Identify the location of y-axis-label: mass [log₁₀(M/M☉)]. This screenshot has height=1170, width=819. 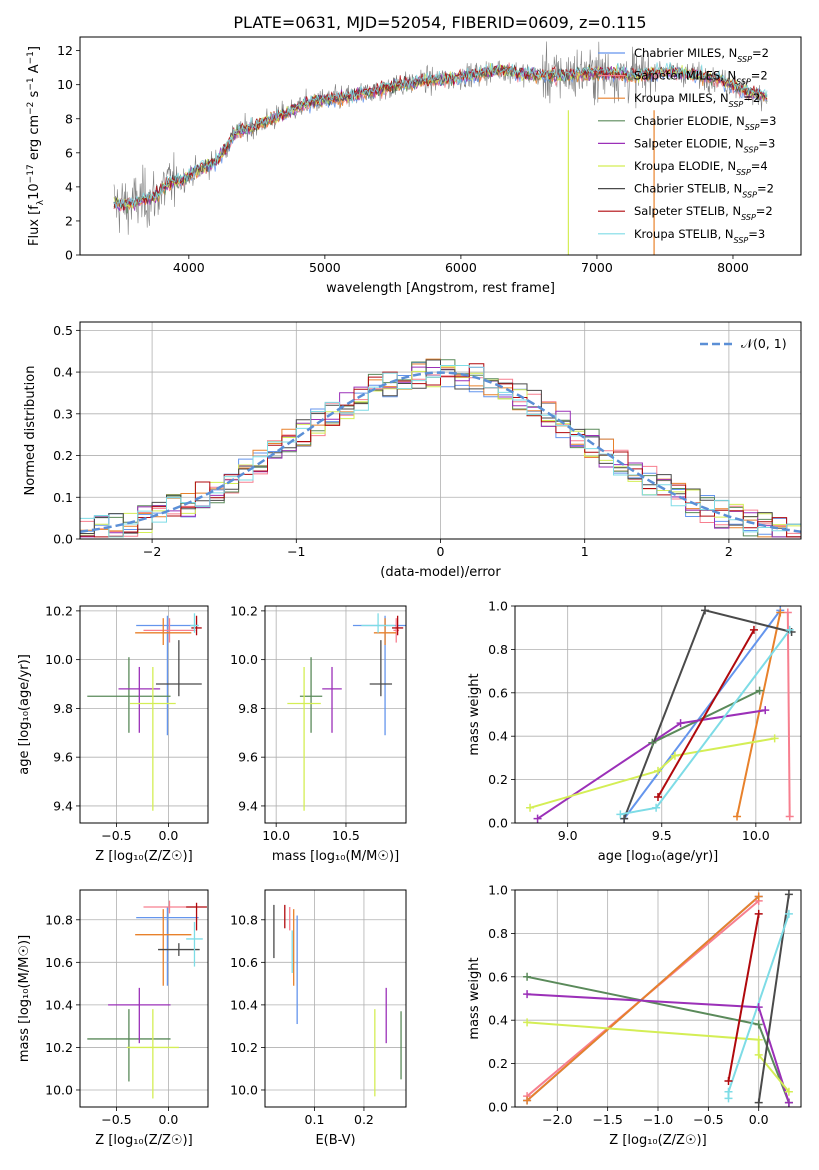
(24, 998).